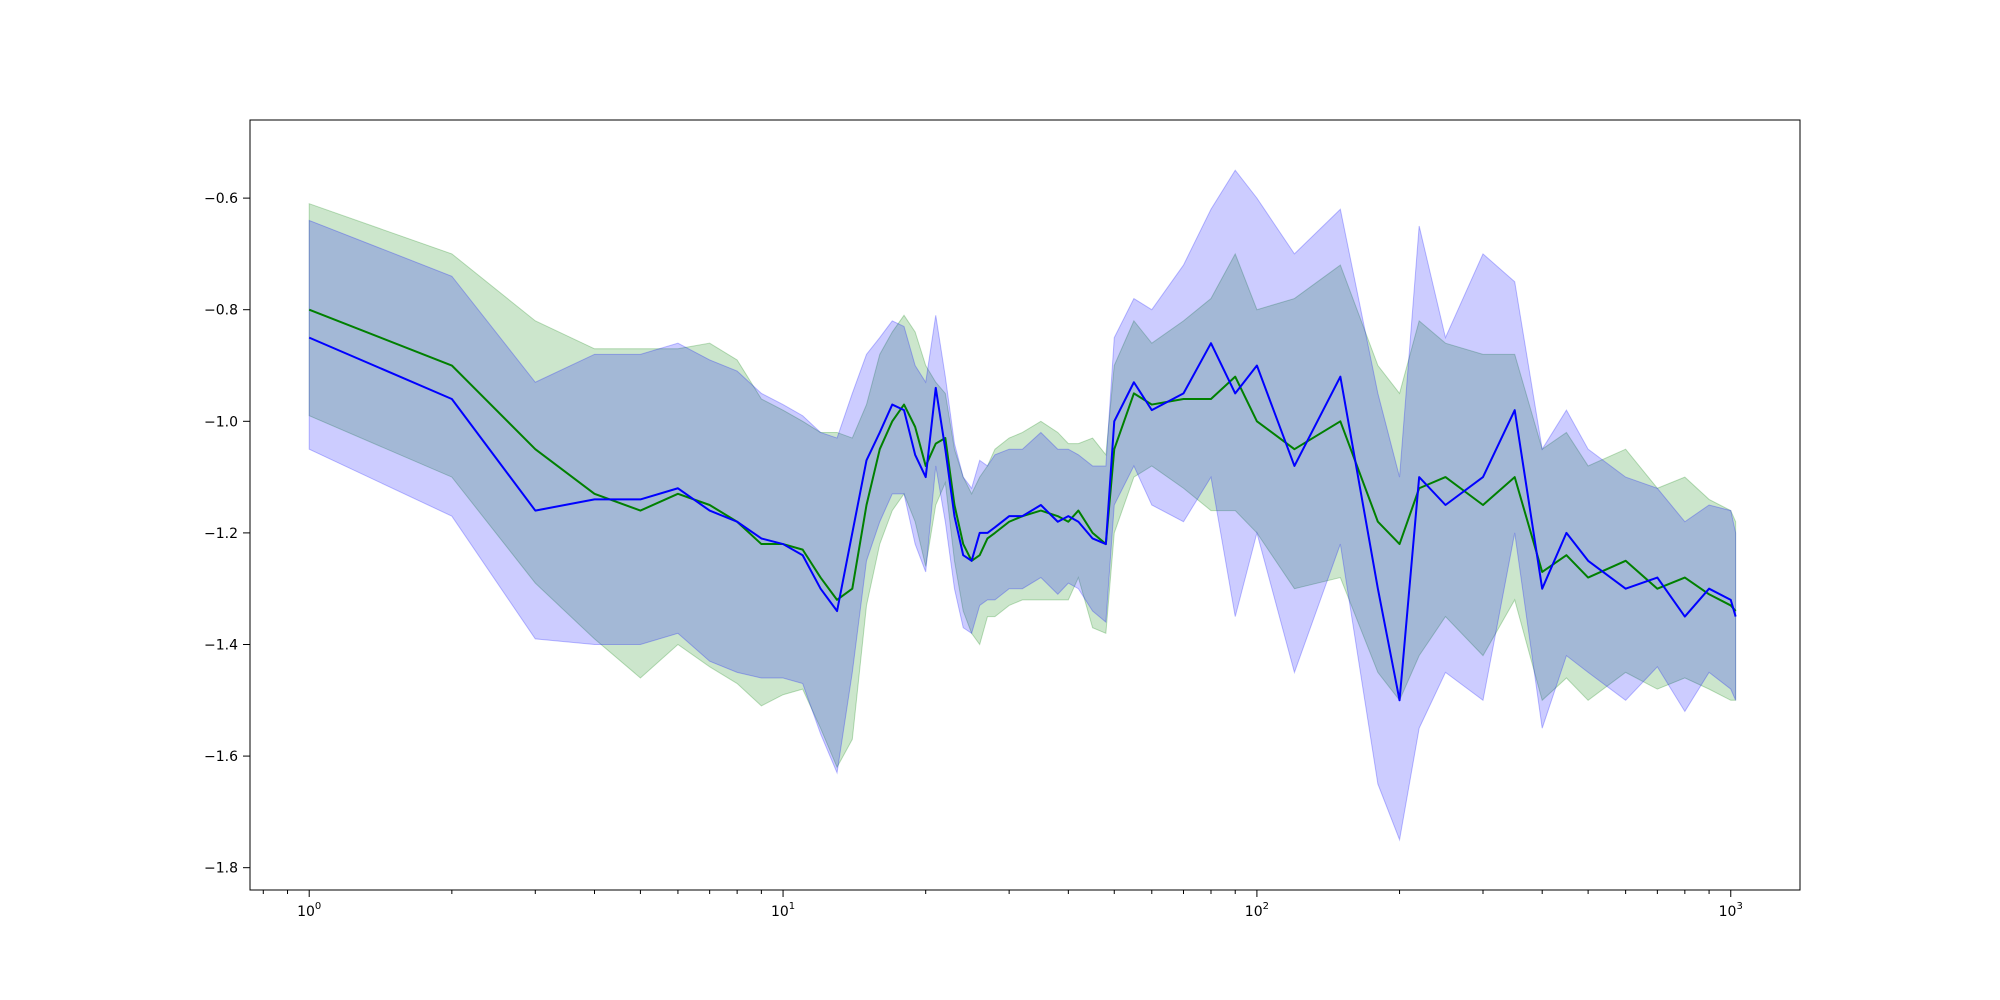  Describe the element at coordinates (221, 869) in the screenshot. I see `y-tick-label: −1.8` at that location.